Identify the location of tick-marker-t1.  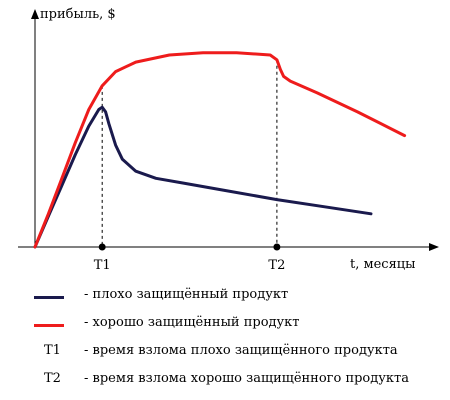
(102, 247).